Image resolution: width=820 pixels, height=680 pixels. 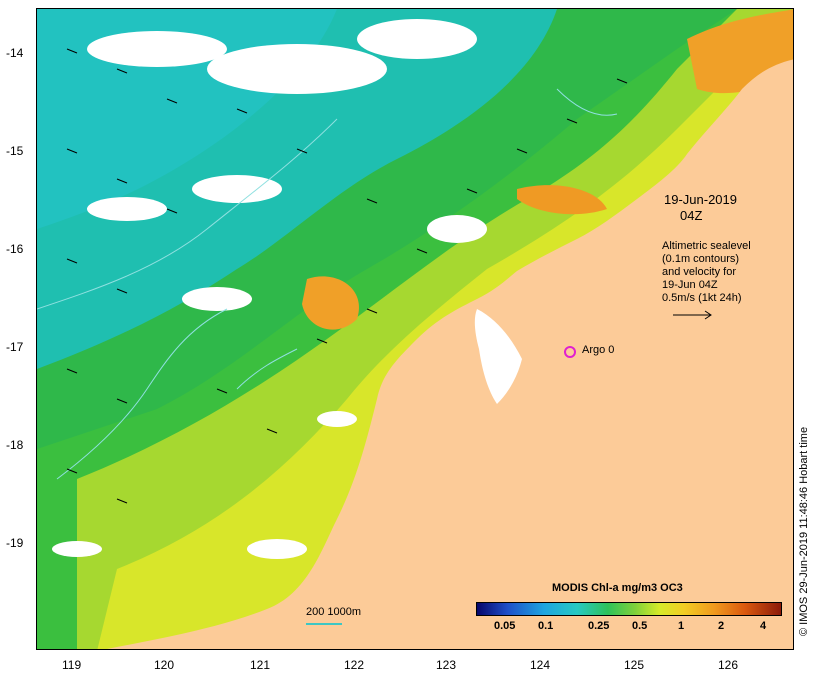 I want to click on colorbar-label: 0.05, so click(x=505, y=626).